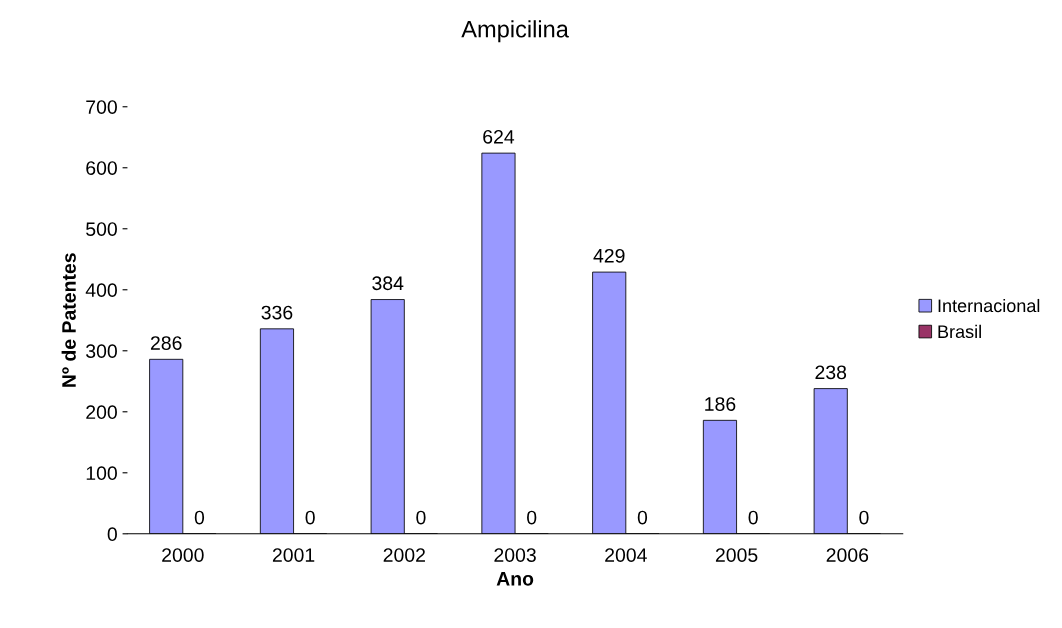 The width and height of the screenshot is (1062, 628). What do you see at coordinates (101, 168) in the screenshot?
I see `y-tick-label: 600` at bounding box center [101, 168].